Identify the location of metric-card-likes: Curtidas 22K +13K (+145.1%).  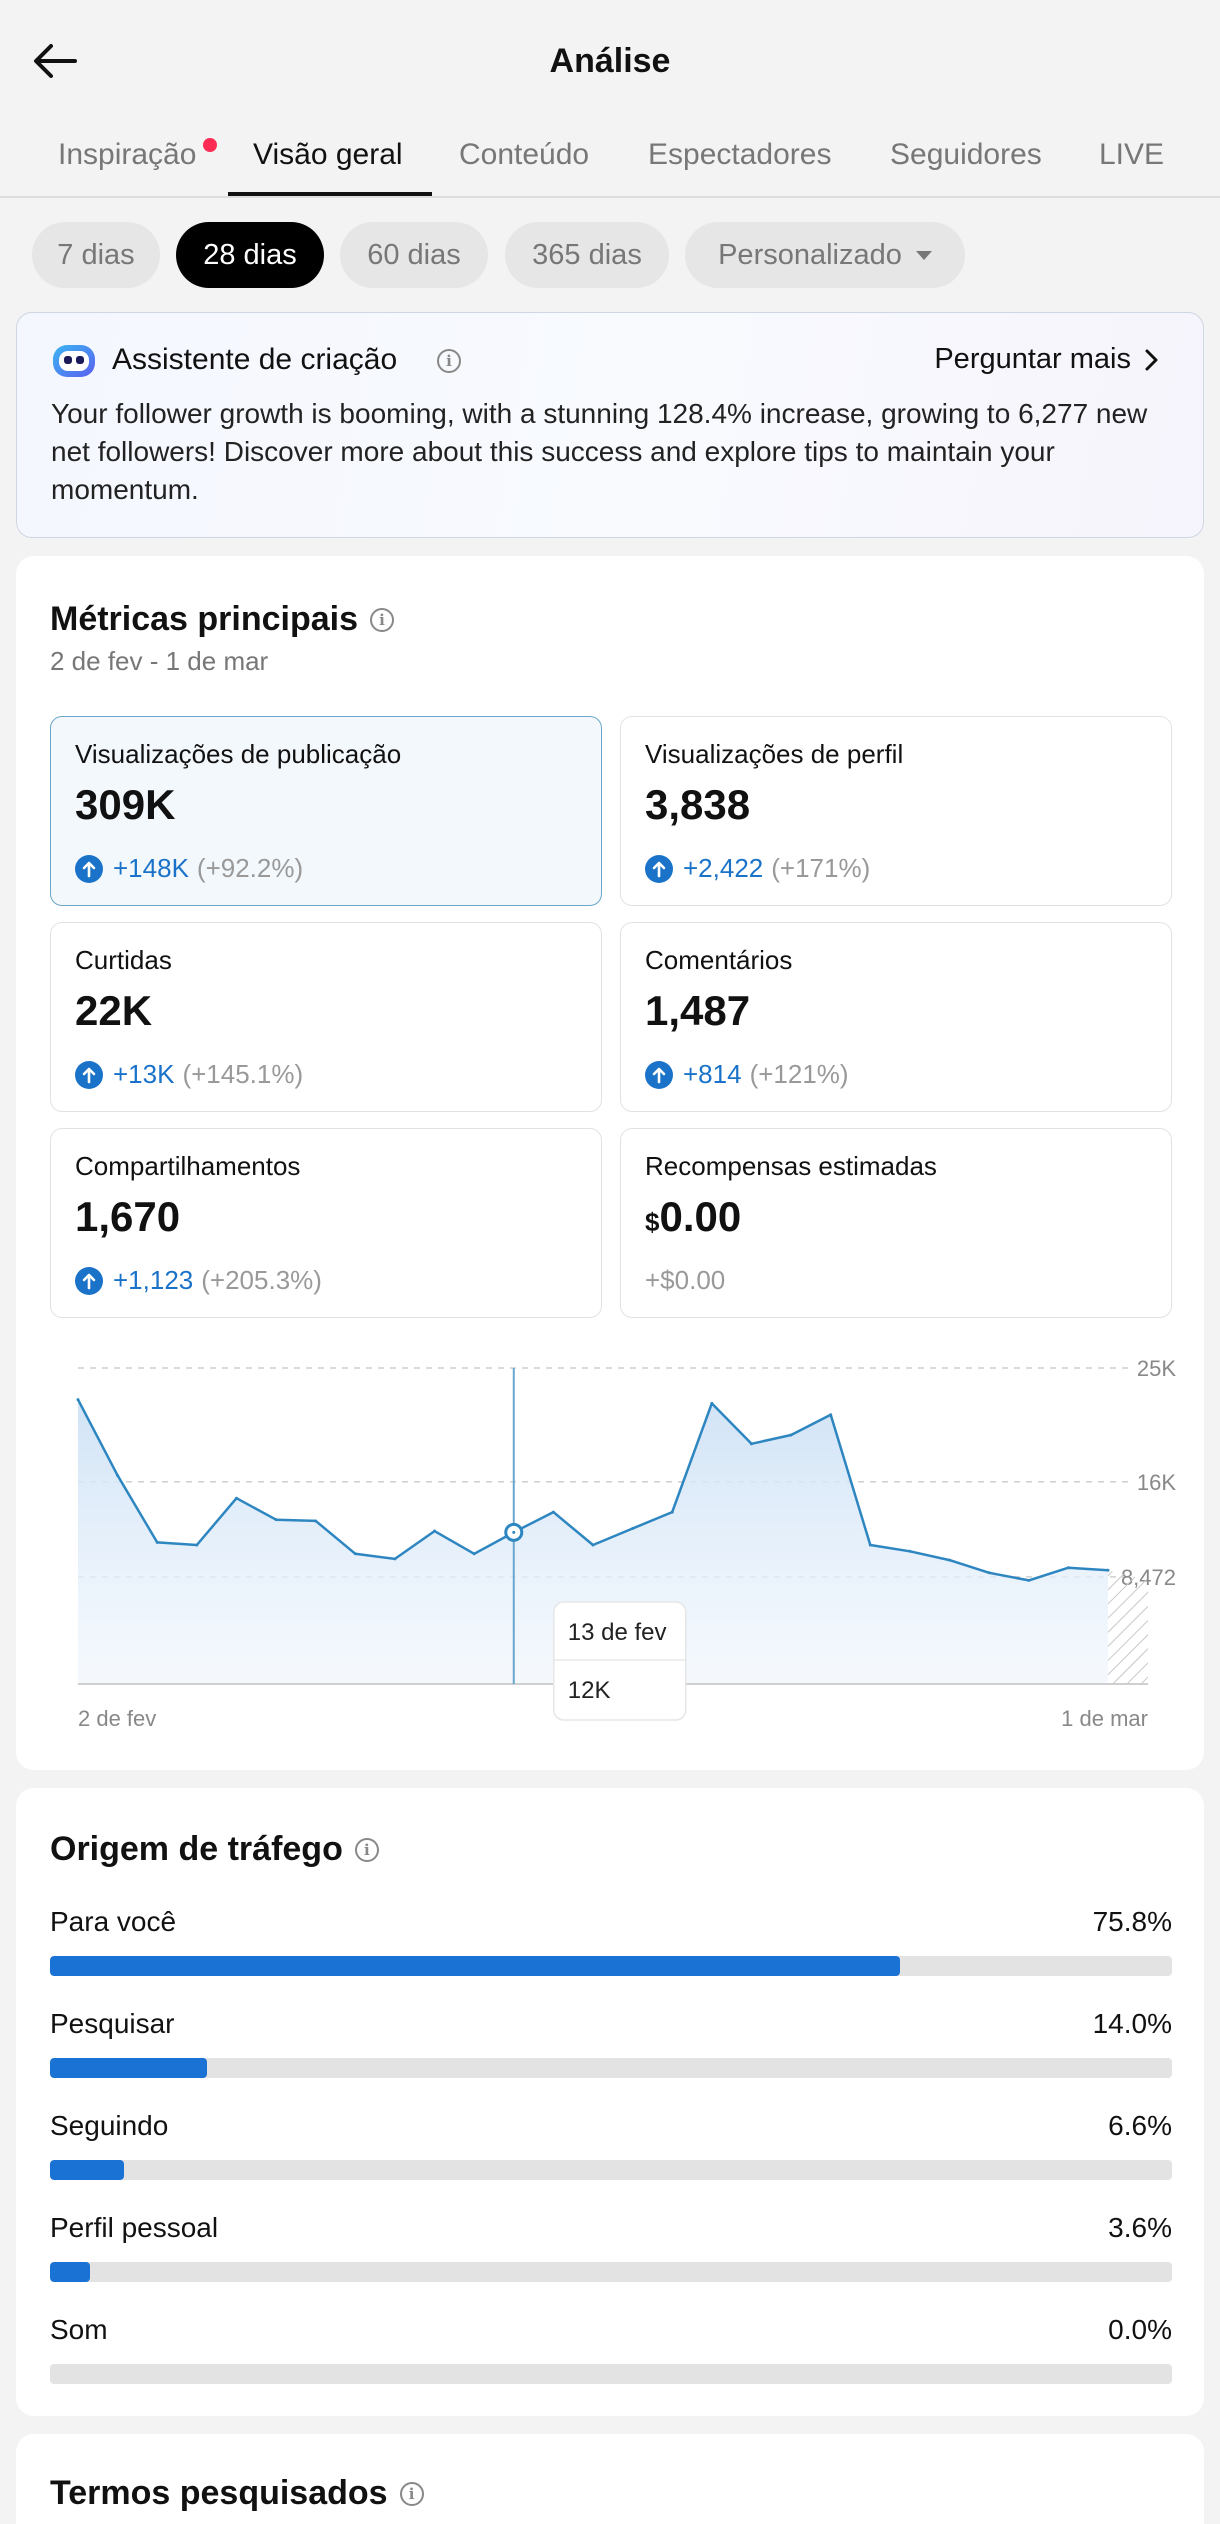
(326, 1017).